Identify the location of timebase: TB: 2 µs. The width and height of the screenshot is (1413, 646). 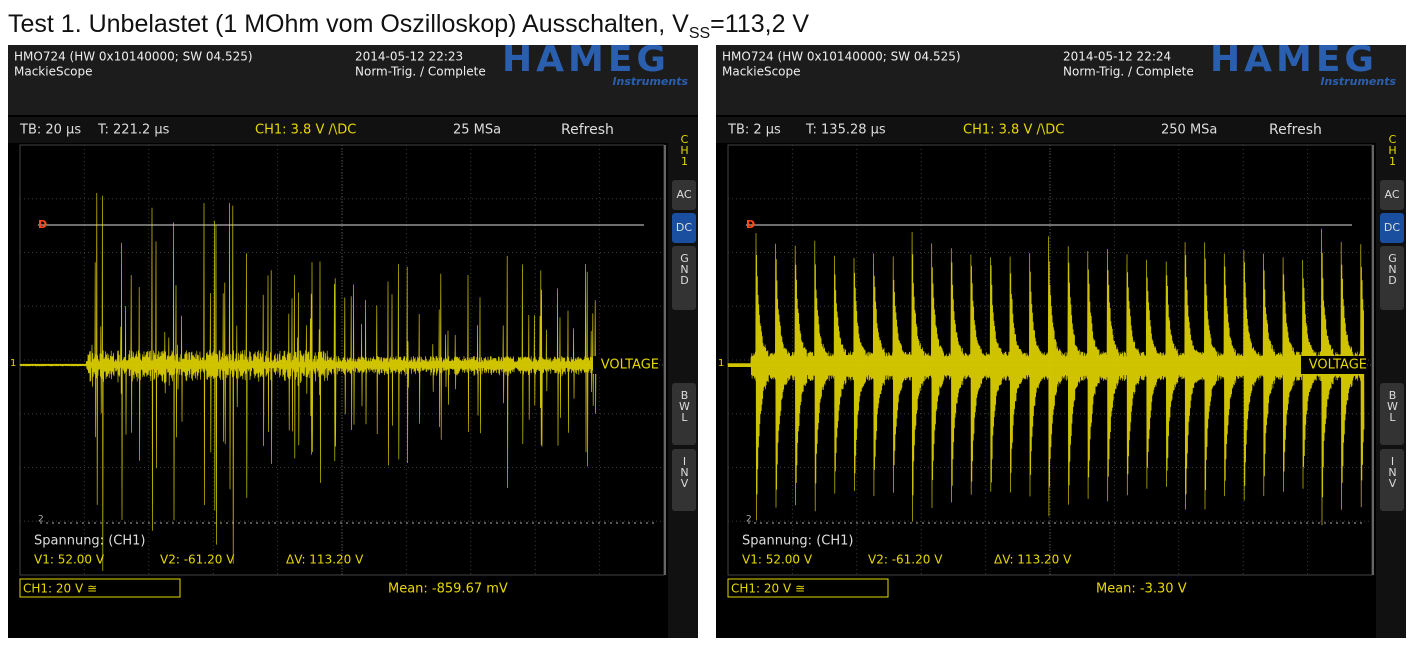
(754, 130).